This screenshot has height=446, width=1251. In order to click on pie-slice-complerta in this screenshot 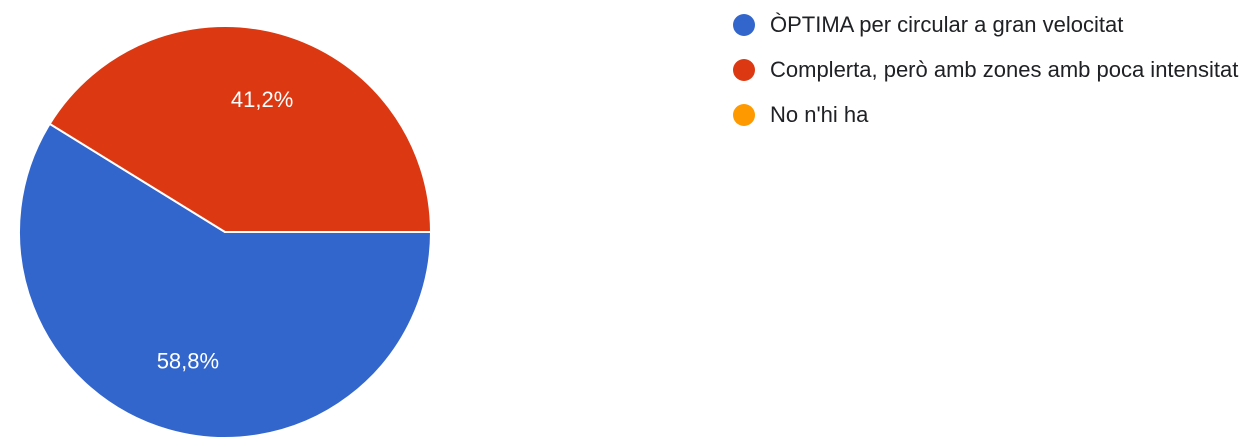, I will do `click(240, 129)`.